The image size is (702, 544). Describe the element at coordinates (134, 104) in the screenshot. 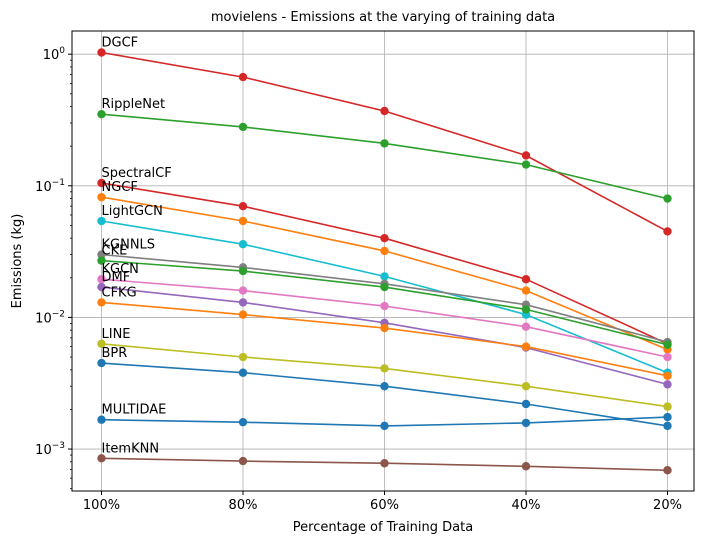

I see `series-label: RippleNet` at that location.